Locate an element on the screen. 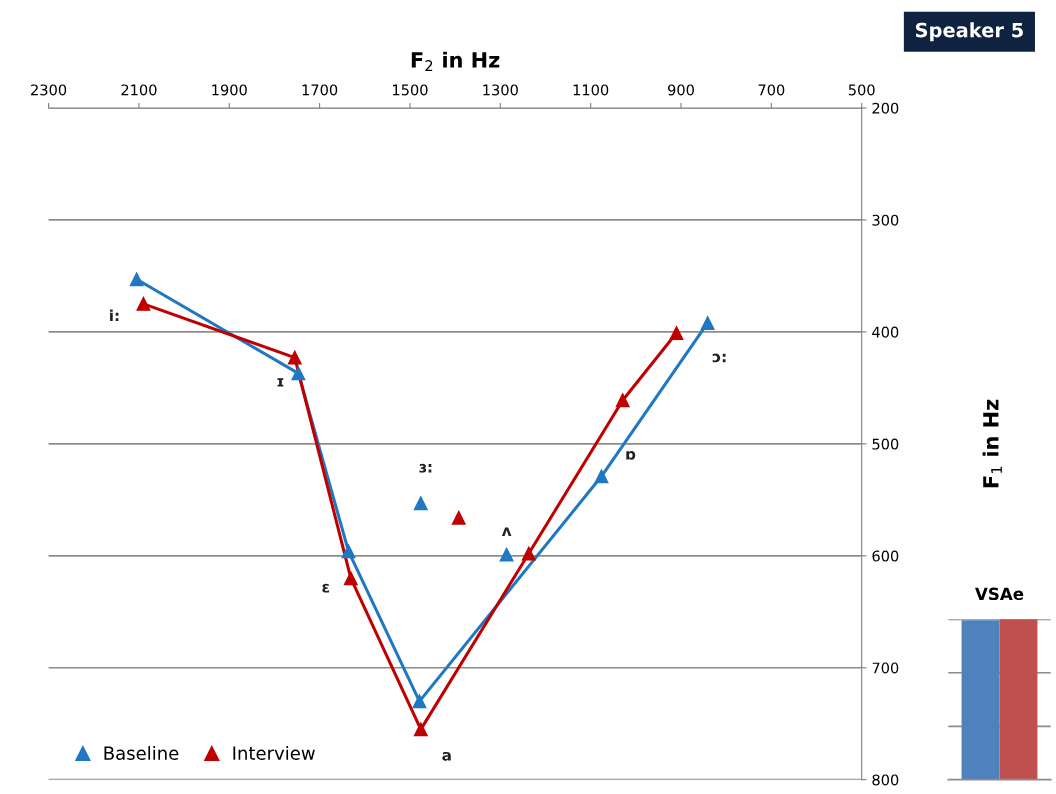 This screenshot has width=1056, height=794. x-tick-label: 1900 is located at coordinates (229, 90).